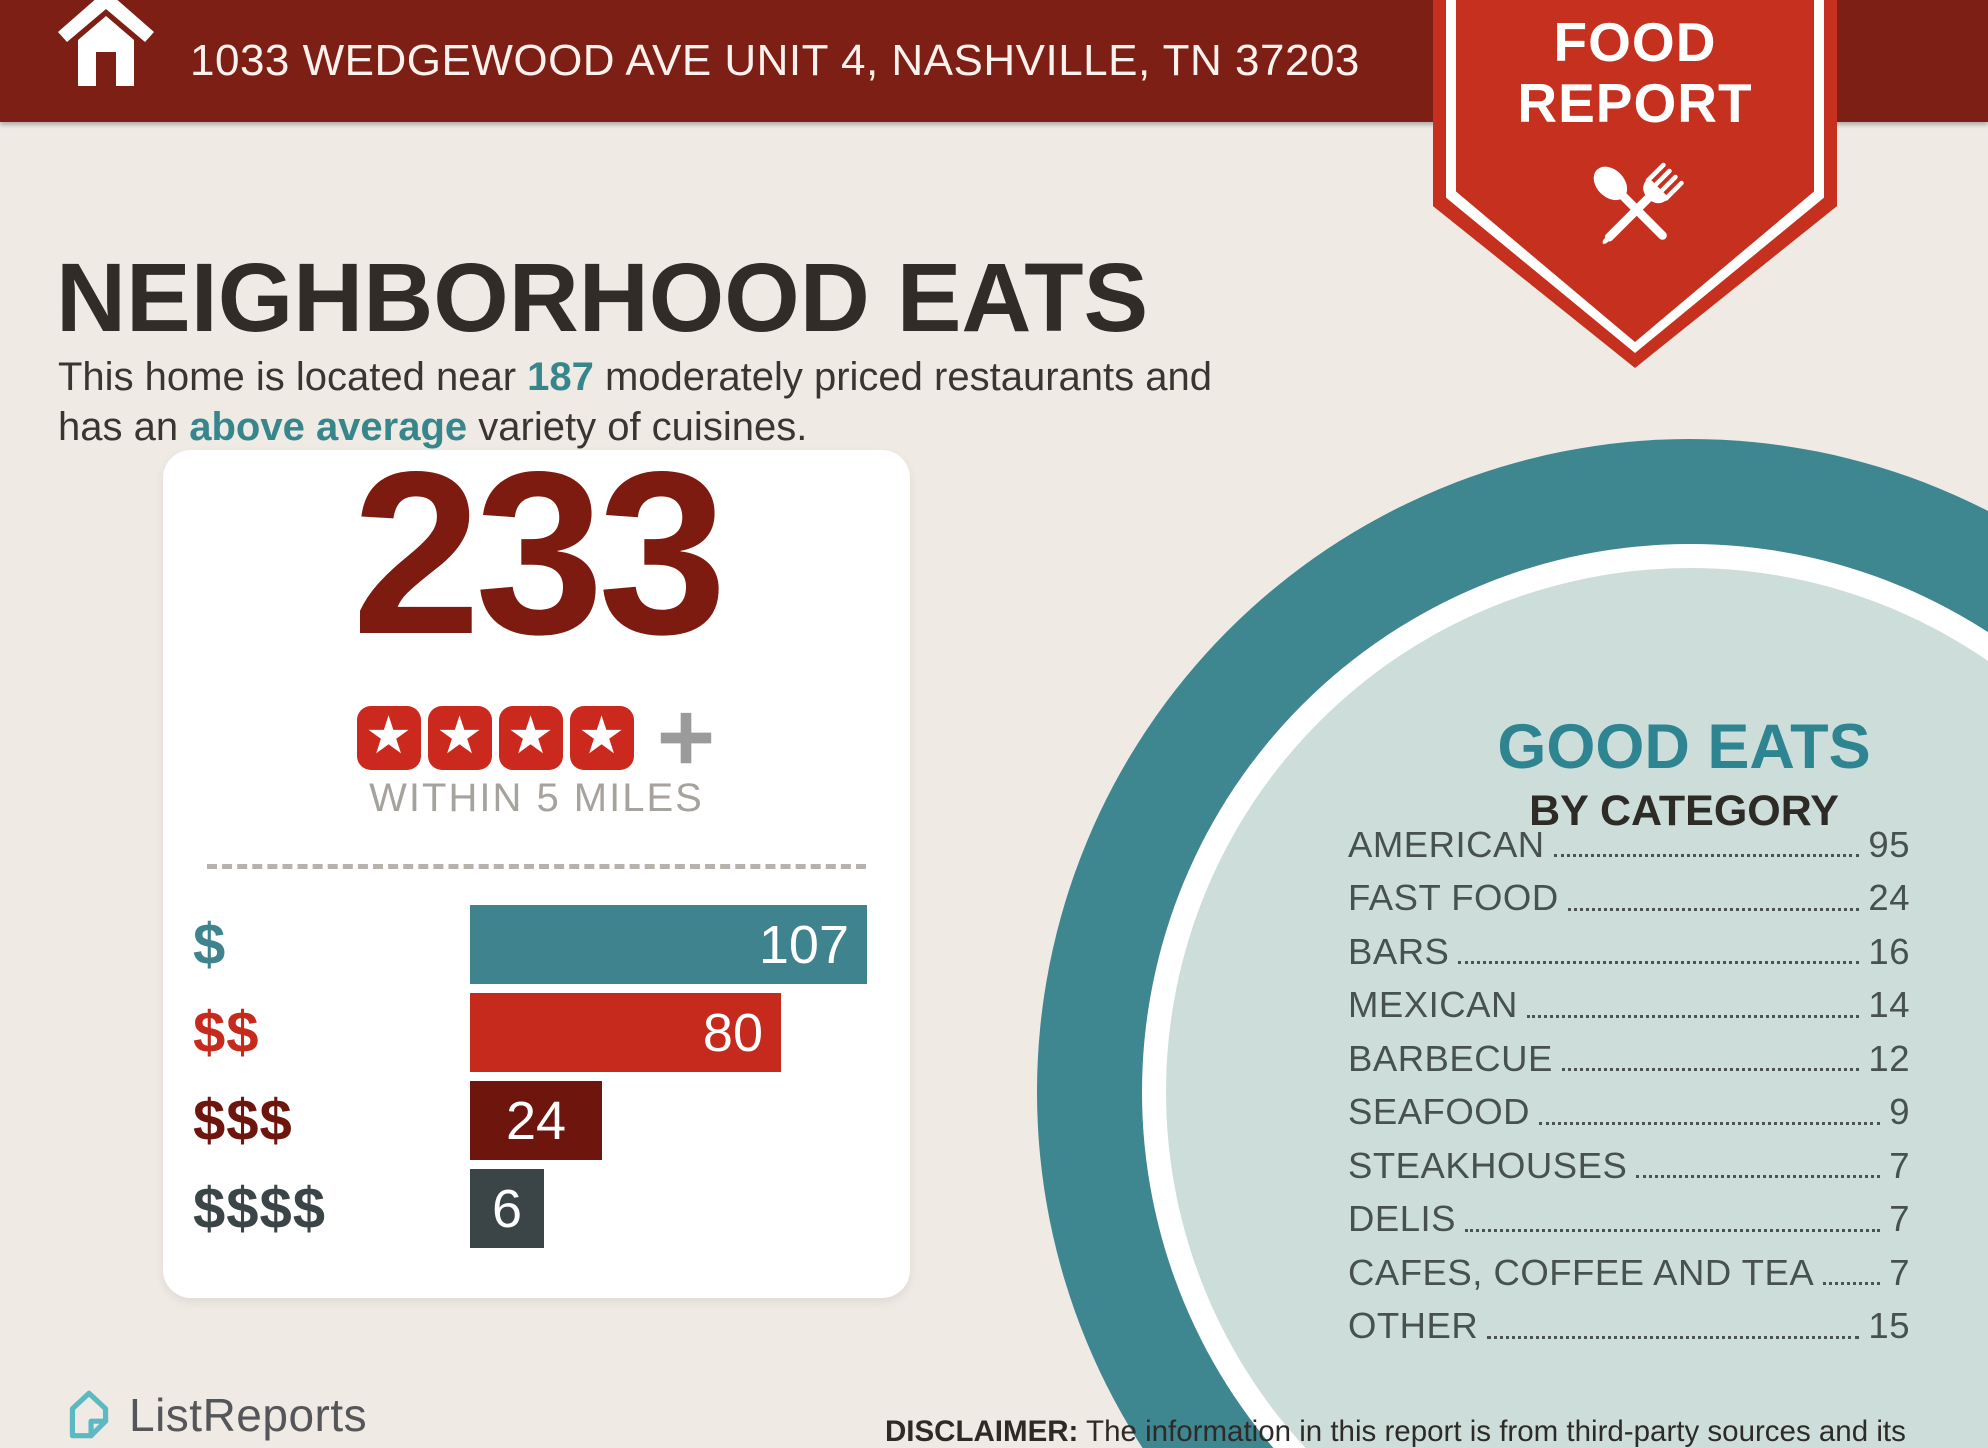 The height and width of the screenshot is (1448, 1988). Describe the element at coordinates (226, 1032) in the screenshot. I see `price-tier-label: $$` at that location.